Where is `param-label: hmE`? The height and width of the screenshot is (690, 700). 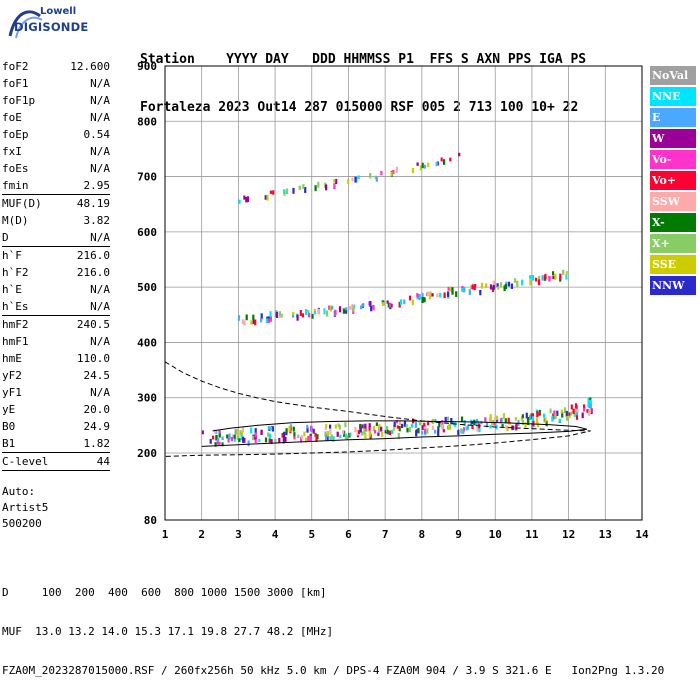
param-label: hmE is located at coordinates (12, 358).